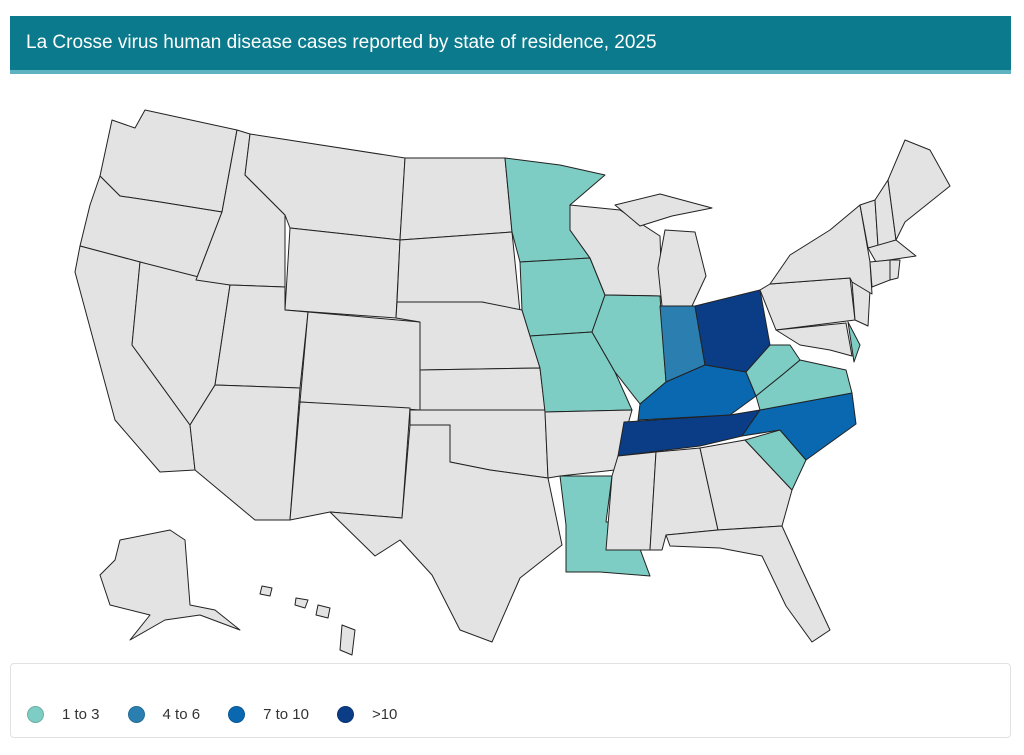 Image resolution: width=1024 pixels, height=755 pixels. I want to click on state-tx, so click(446, 533).